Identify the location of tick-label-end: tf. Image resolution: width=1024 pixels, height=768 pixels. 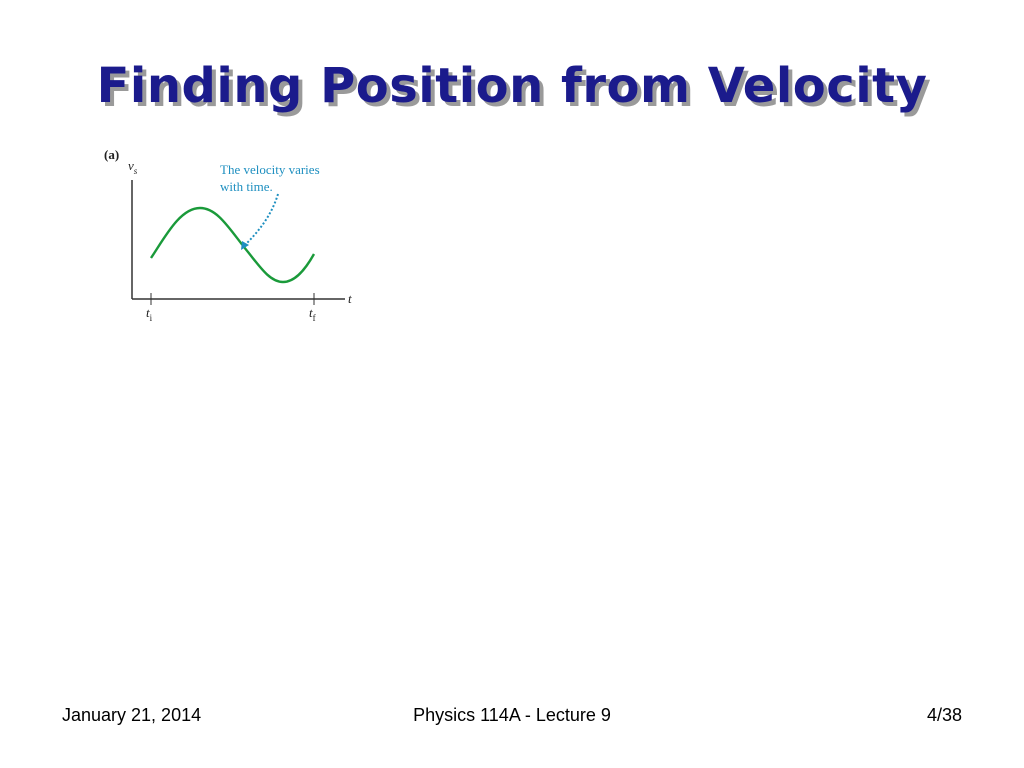
(312, 314).